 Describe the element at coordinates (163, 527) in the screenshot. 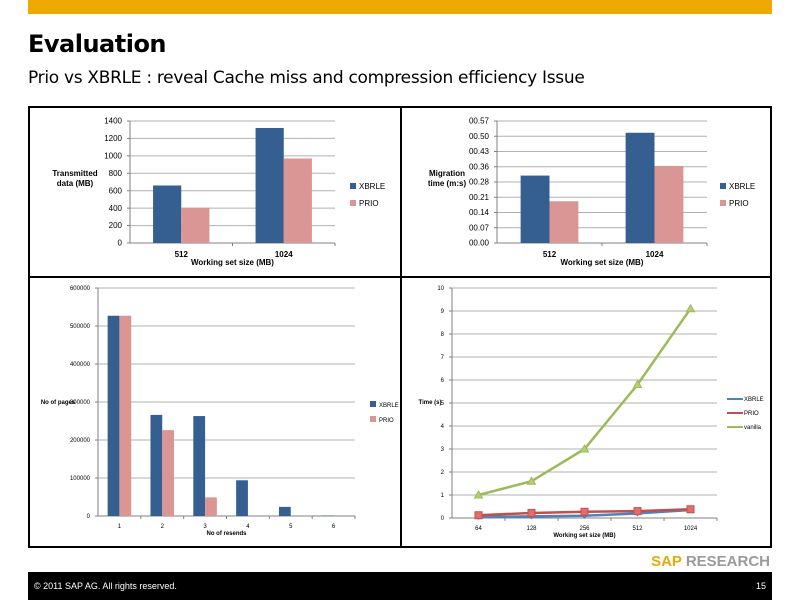

I see `x-tick-label: 2` at that location.